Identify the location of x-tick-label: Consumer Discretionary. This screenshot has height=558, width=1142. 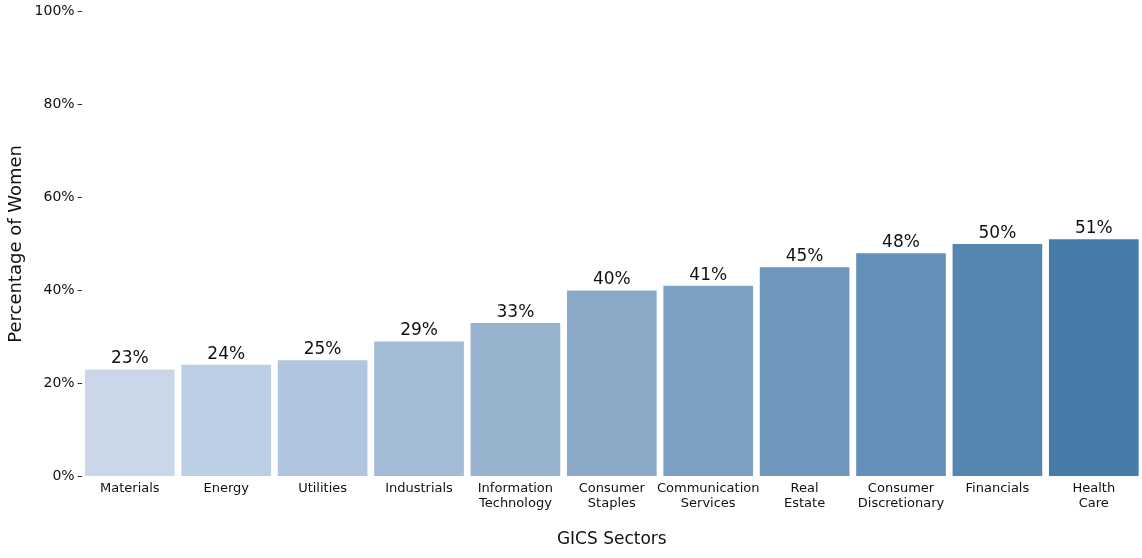
(901, 495).